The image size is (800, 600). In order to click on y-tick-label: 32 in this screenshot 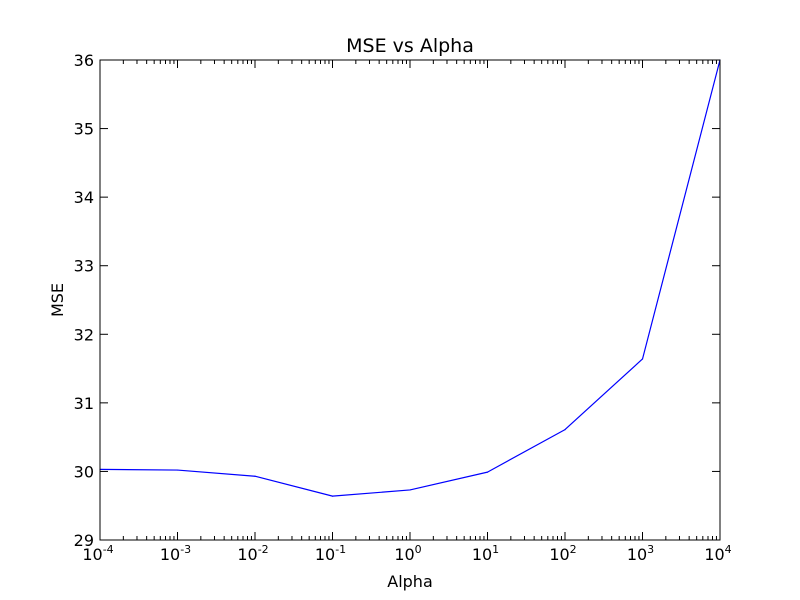, I will do `click(84, 334)`.